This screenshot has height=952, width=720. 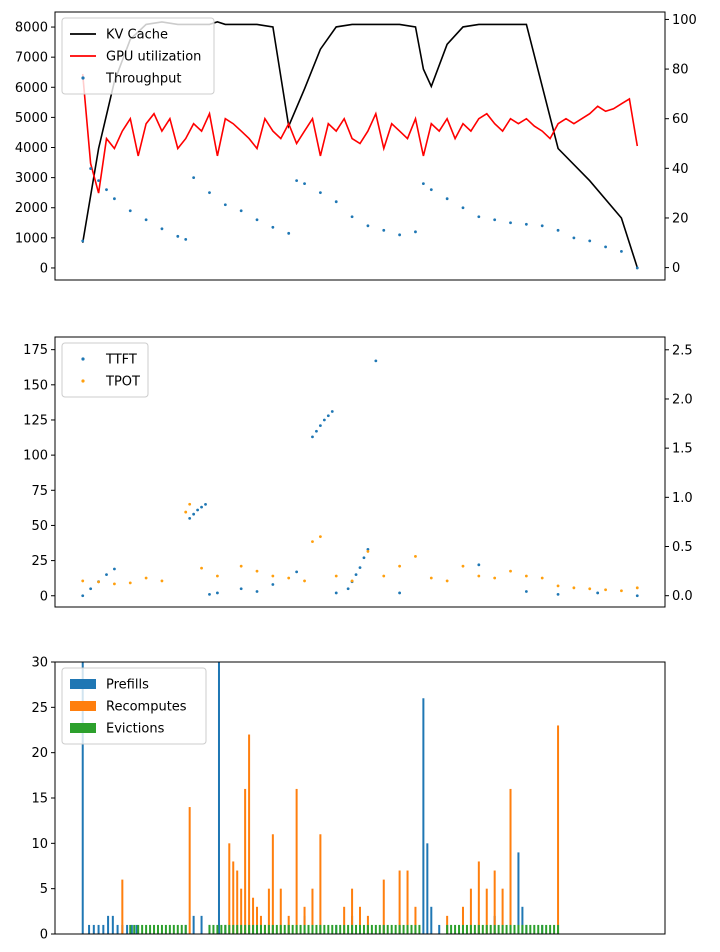 What do you see at coordinates (35, 420) in the screenshot?
I see `y-tick-label: 125` at bounding box center [35, 420].